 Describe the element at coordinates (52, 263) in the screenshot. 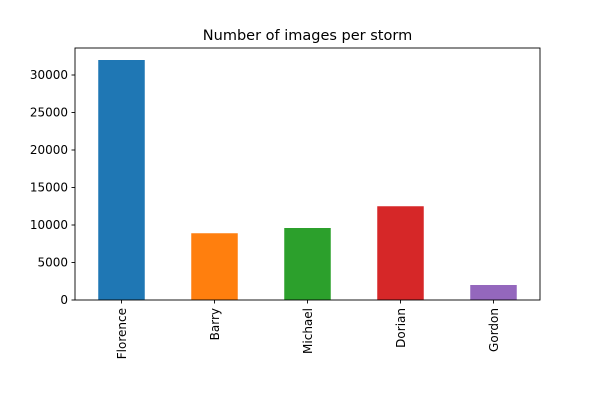

I see `y-tick-label-5000: 5000` at that location.